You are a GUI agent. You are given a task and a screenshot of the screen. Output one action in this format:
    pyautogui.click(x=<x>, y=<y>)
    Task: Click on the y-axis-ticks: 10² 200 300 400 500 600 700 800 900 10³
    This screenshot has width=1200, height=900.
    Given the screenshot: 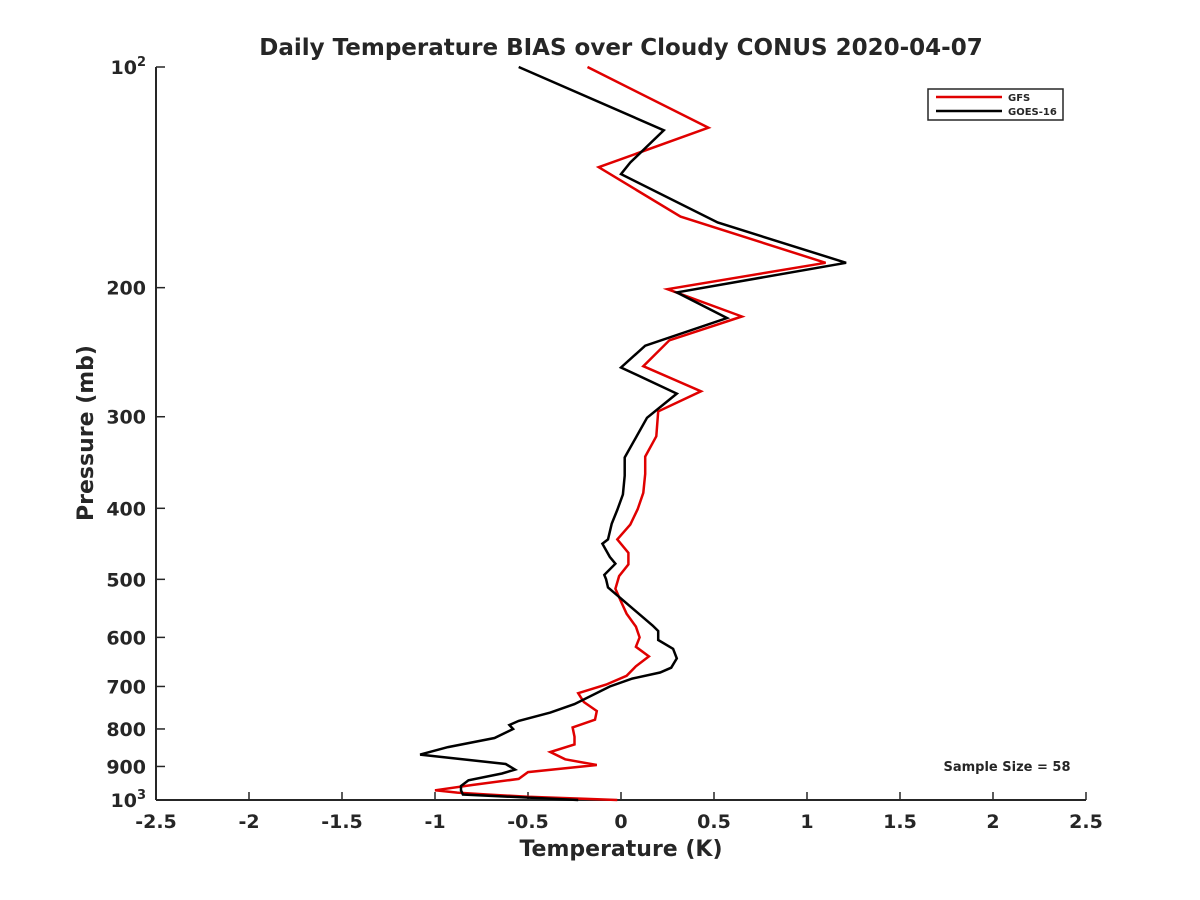 What is the action you would take?
    pyautogui.click(x=135, y=433)
    